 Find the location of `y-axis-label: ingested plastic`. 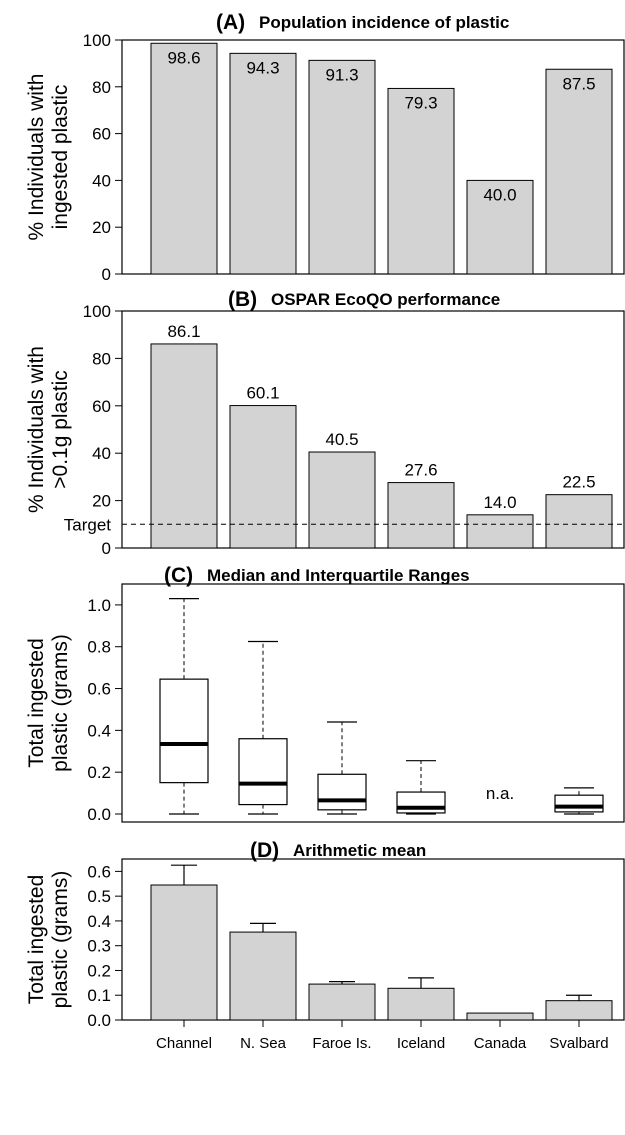

y-axis-label: ingested plastic is located at coordinates (60, 157).